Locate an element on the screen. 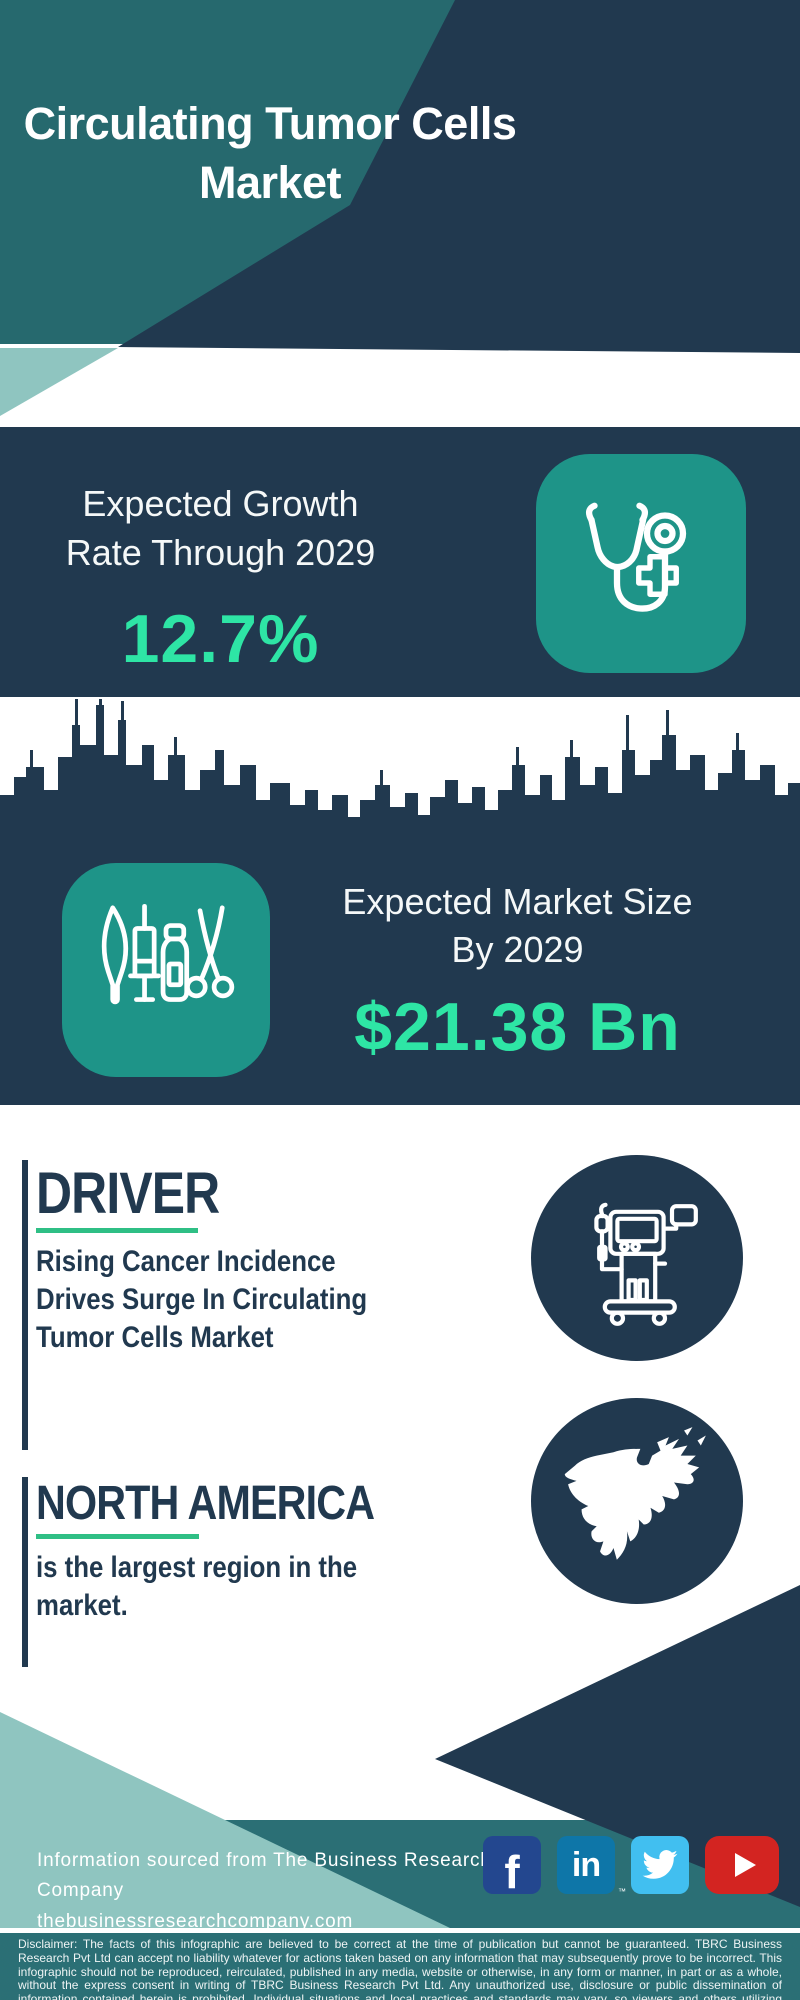  page-title: Circulating Tumor Cells Market is located at coordinates (270, 153).